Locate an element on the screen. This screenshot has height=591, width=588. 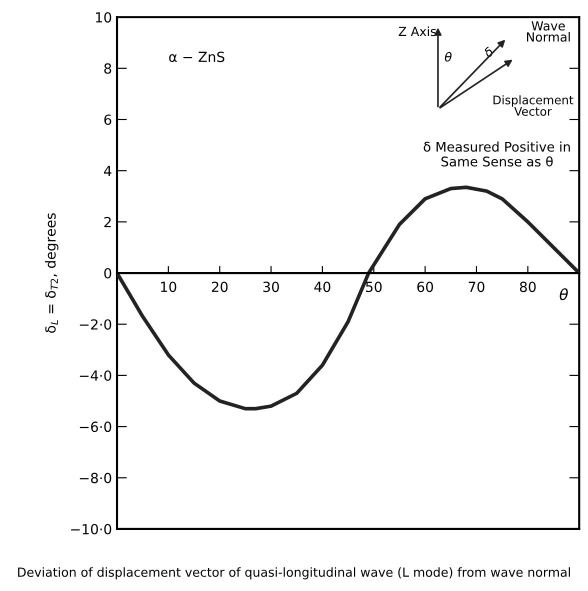
x-tick-label: 20 is located at coordinates (220, 287).